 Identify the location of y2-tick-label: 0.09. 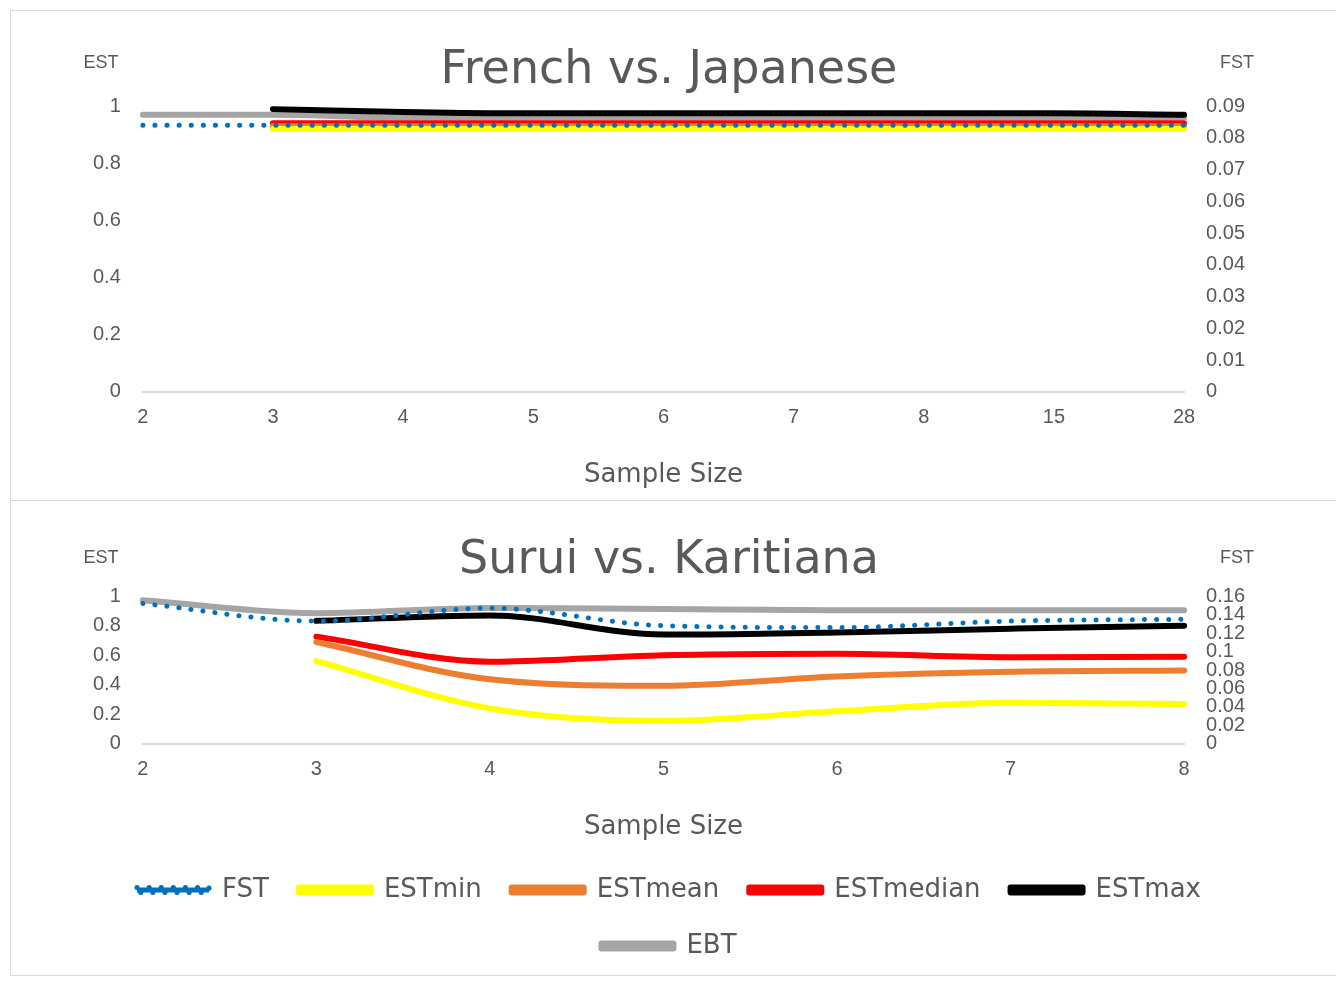
(1226, 104).